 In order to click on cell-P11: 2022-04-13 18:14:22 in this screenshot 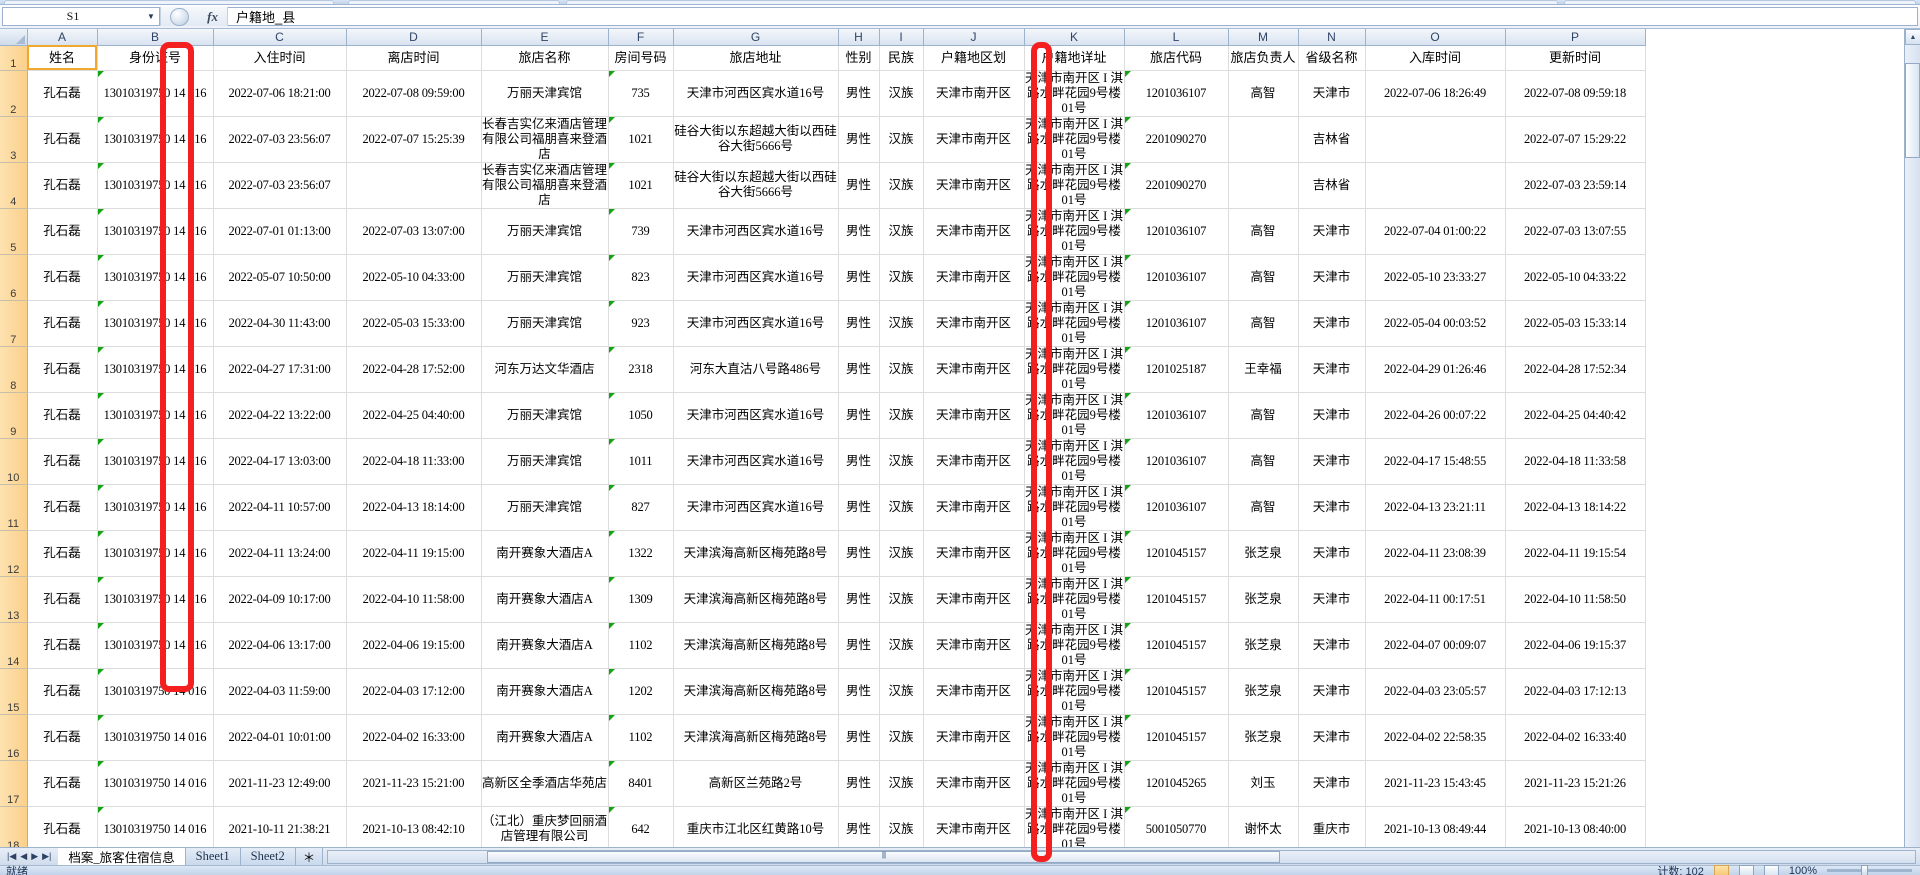, I will do `click(1575, 507)`.